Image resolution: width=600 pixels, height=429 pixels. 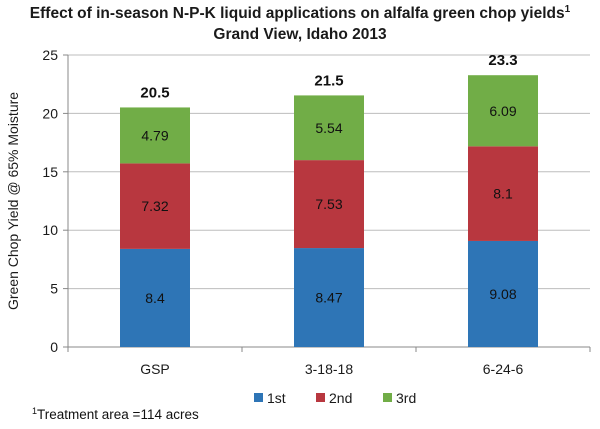 What do you see at coordinates (503, 369) in the screenshot?
I see `x-tick-label: 6-24-6` at bounding box center [503, 369].